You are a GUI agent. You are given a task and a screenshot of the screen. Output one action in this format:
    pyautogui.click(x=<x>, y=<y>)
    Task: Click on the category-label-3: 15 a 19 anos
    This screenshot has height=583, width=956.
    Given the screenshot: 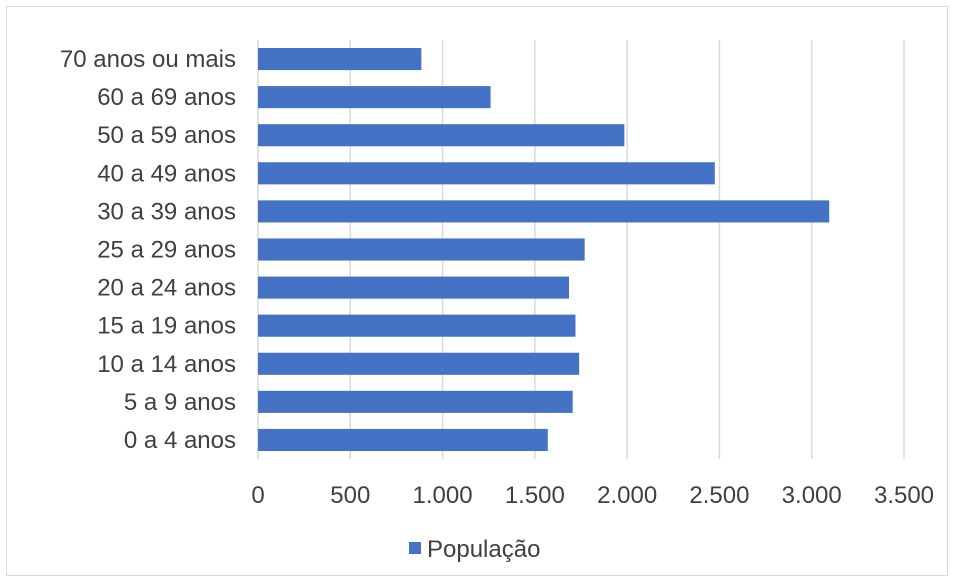 What is the action you would take?
    pyautogui.click(x=166, y=326)
    